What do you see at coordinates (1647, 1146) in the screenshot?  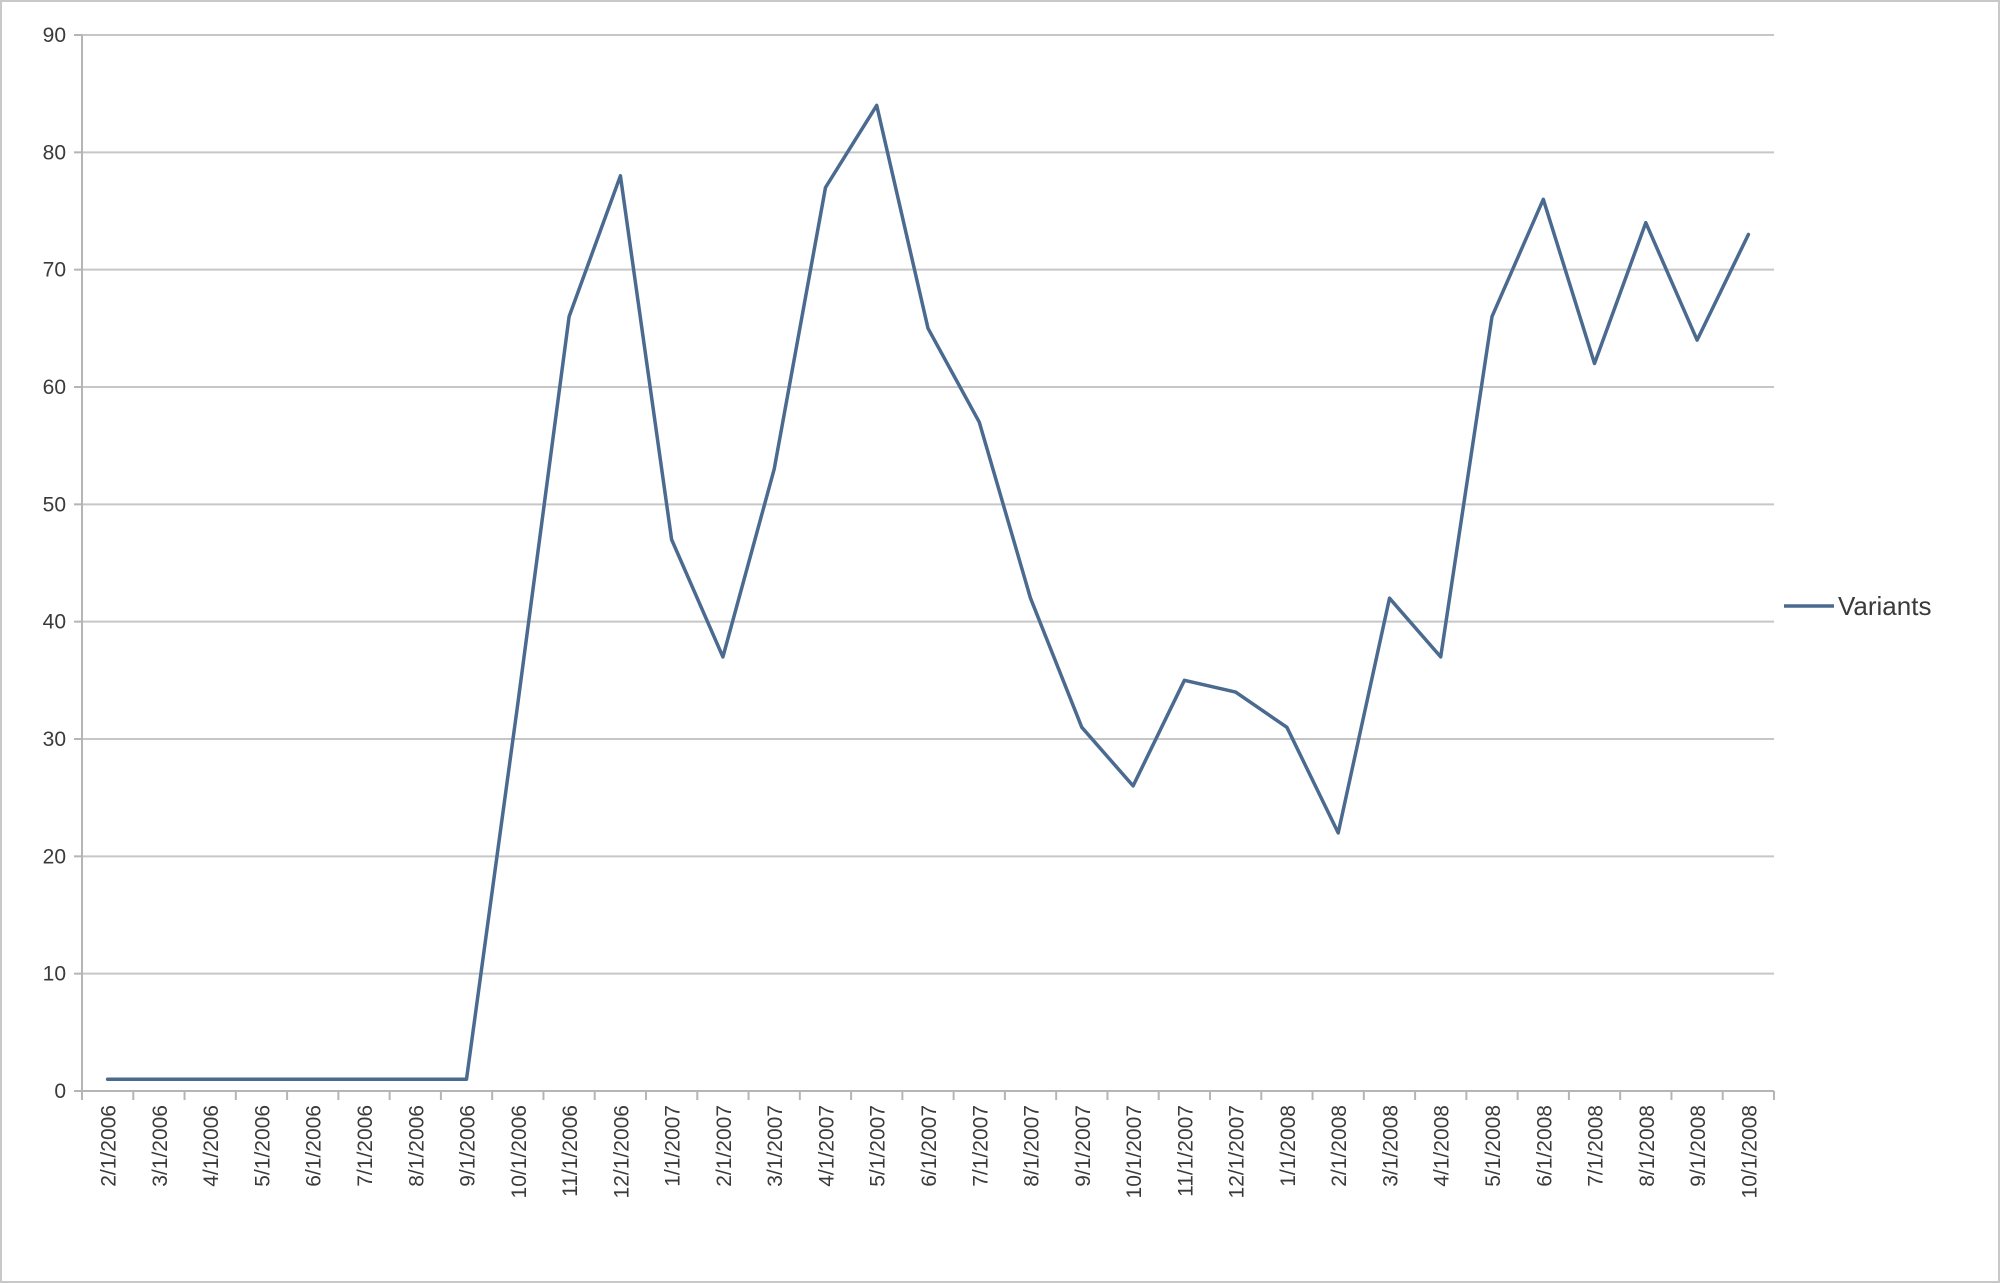 I see `x-tick-label: 8/1/2008` at bounding box center [1647, 1146].